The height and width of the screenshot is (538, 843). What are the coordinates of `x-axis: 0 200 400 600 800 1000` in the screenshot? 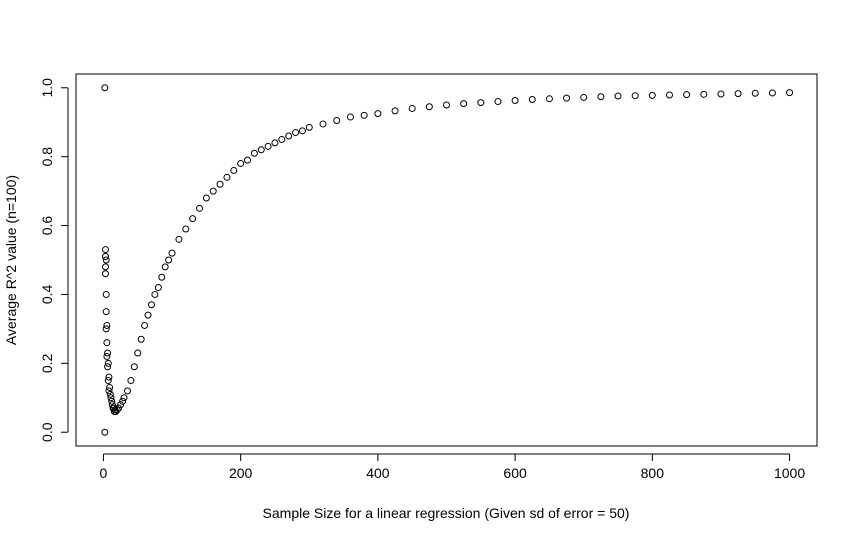 It's located at (452, 467).